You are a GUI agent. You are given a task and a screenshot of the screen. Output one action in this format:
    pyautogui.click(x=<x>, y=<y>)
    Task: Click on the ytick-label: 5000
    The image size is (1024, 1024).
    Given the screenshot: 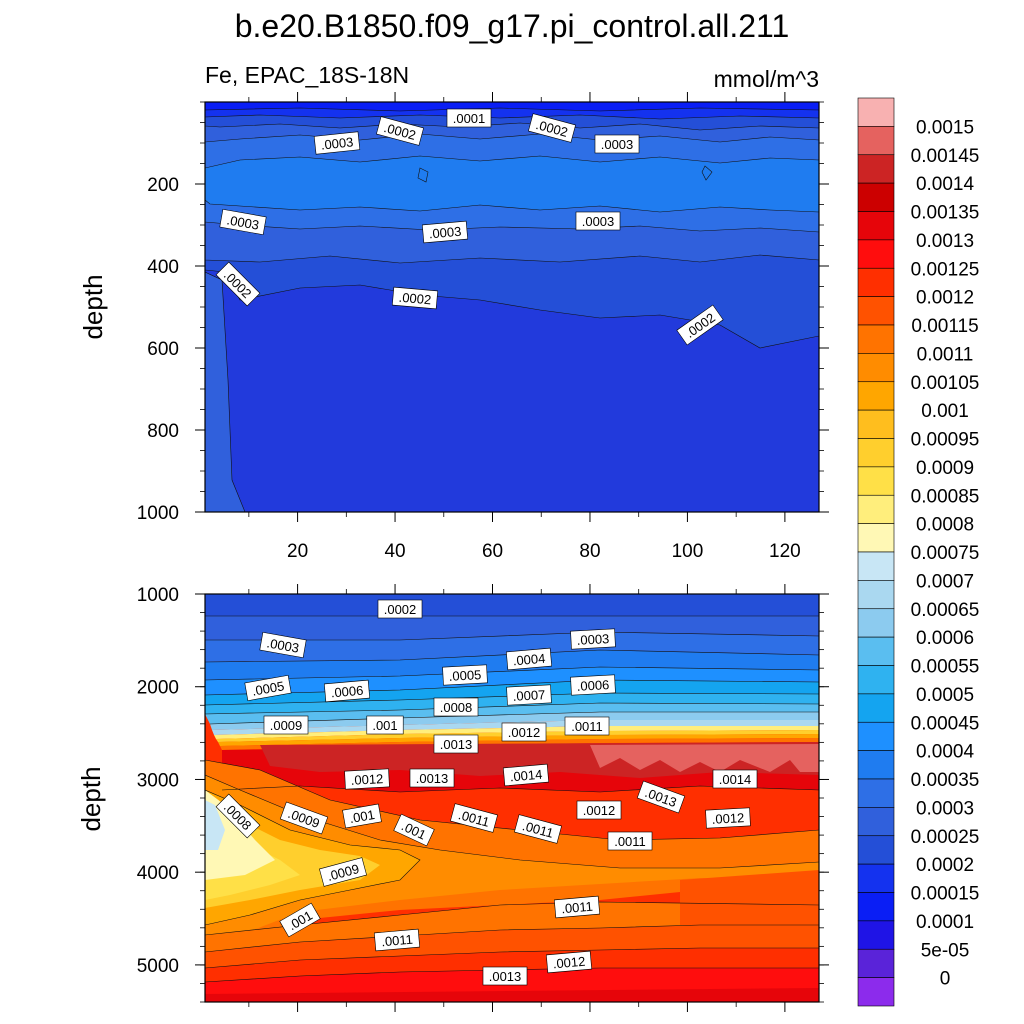 What is the action you would take?
    pyautogui.click(x=158, y=966)
    